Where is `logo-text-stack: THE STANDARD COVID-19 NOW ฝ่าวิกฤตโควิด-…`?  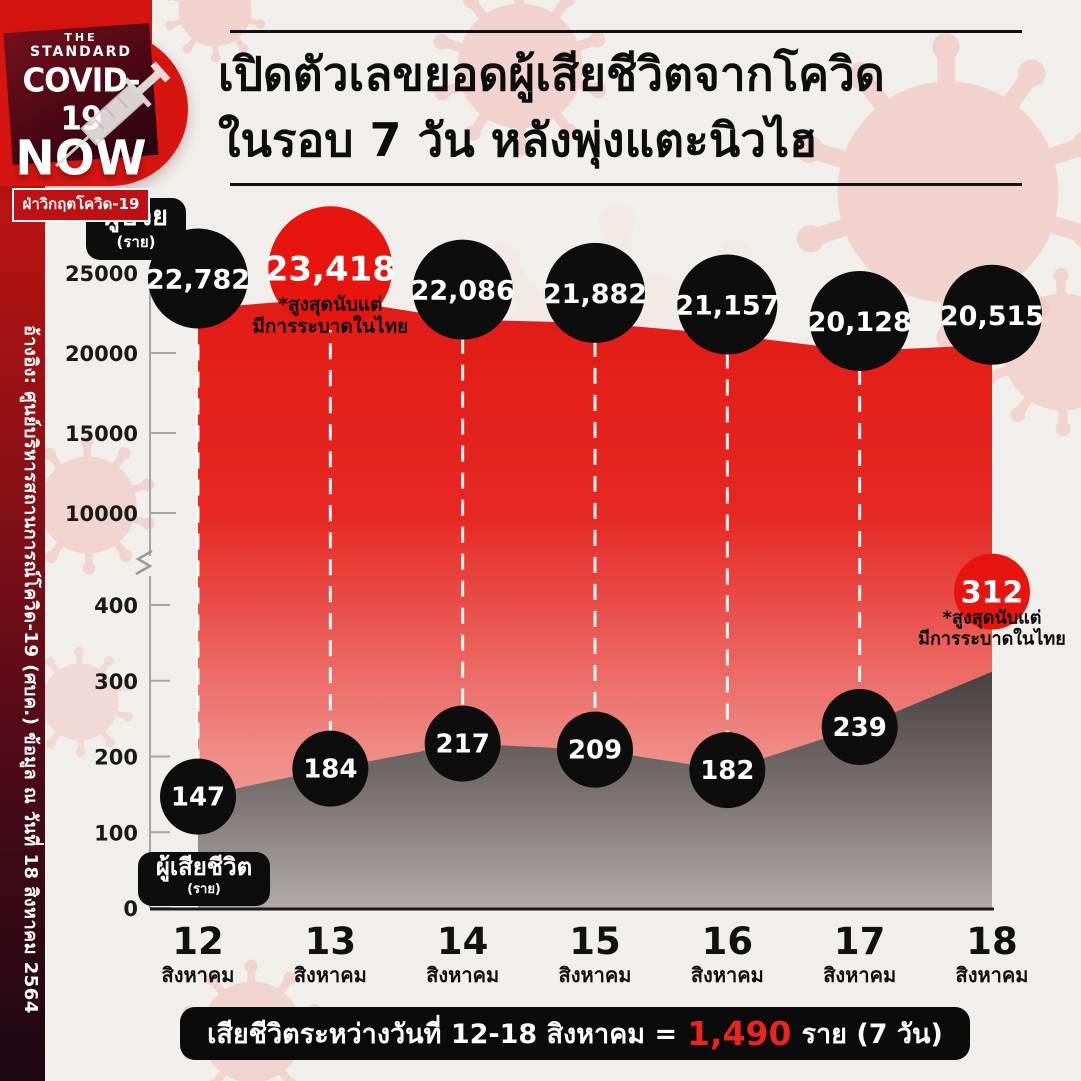
logo-text-stack: THE STANDARD COVID-19 NOW ฝ่าวิกฤตโควิด-… is located at coordinates (81, 127).